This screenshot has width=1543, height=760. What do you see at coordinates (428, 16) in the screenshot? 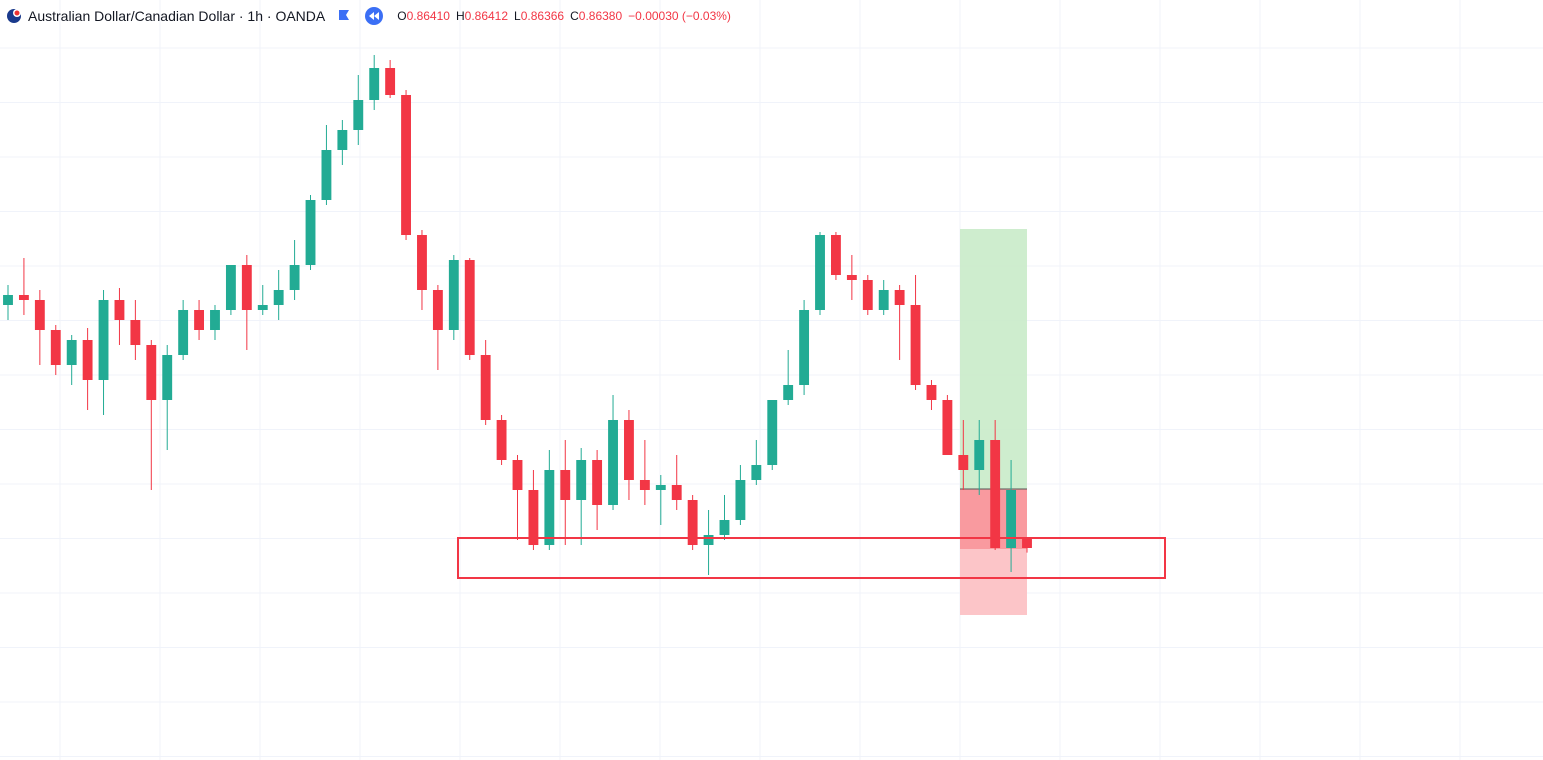
I see `open-value: 0.86410` at bounding box center [428, 16].